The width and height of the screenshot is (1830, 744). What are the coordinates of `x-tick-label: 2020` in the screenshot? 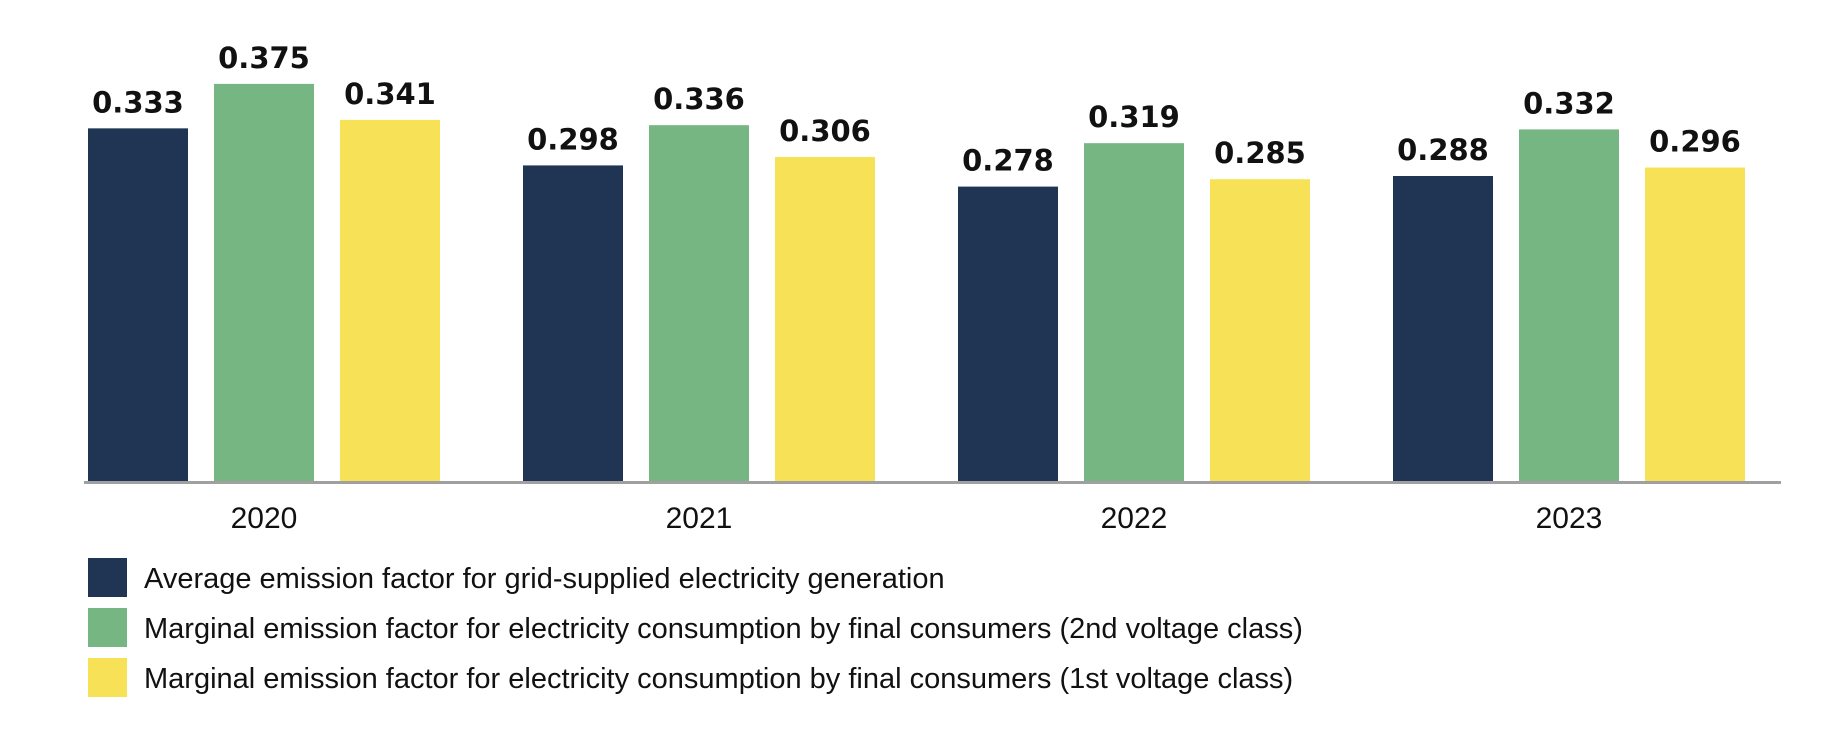 It's located at (264, 518).